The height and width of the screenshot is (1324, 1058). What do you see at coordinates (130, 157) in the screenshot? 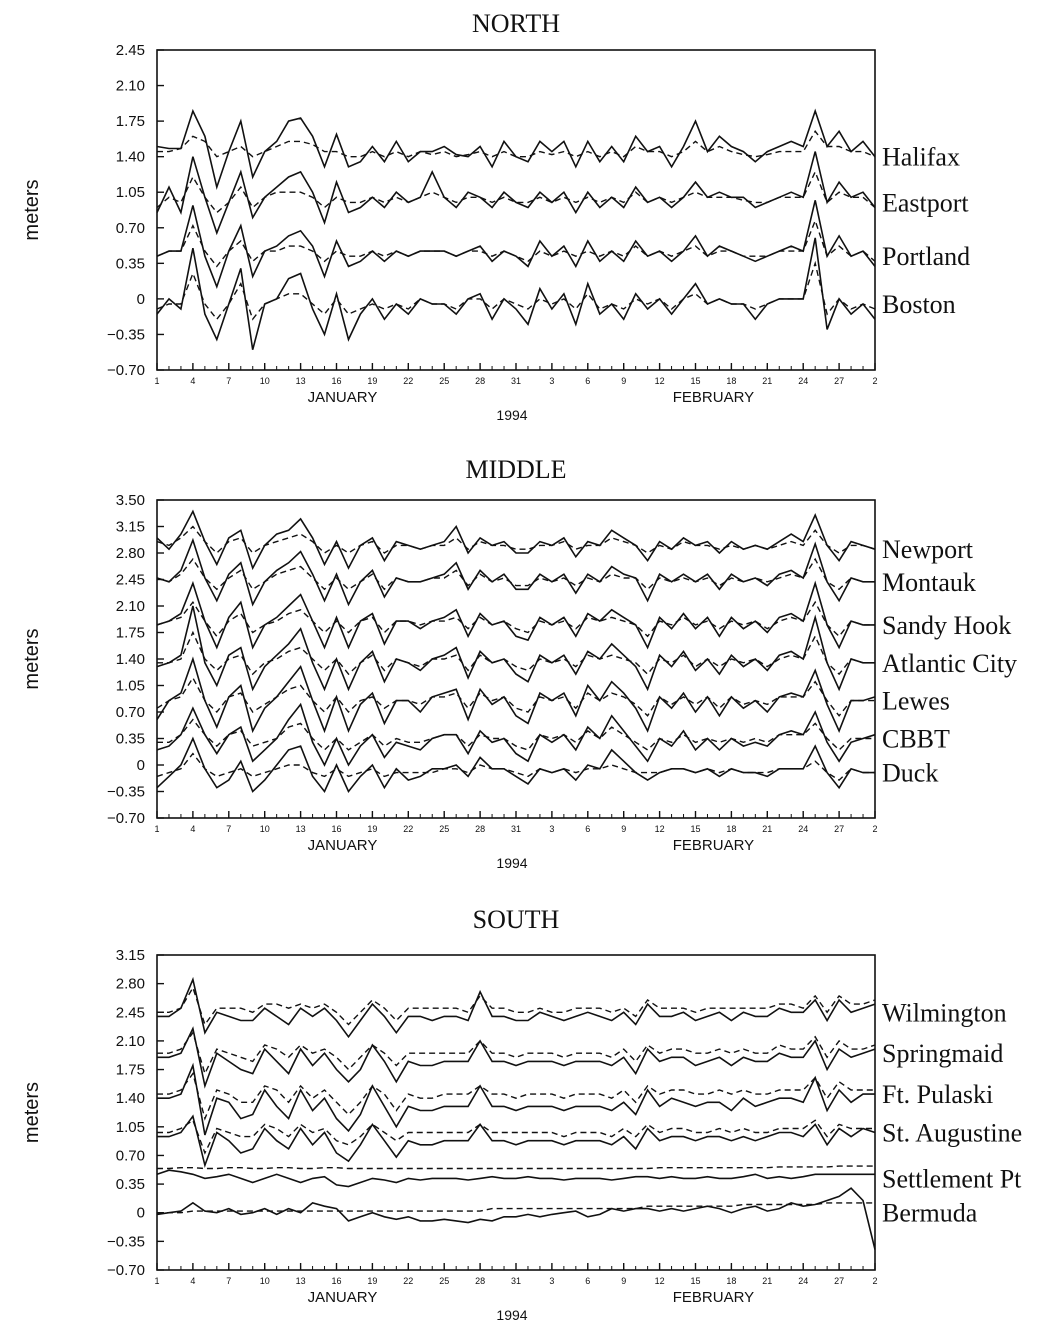
I see `north-ytick-label: 1.40` at bounding box center [130, 157].